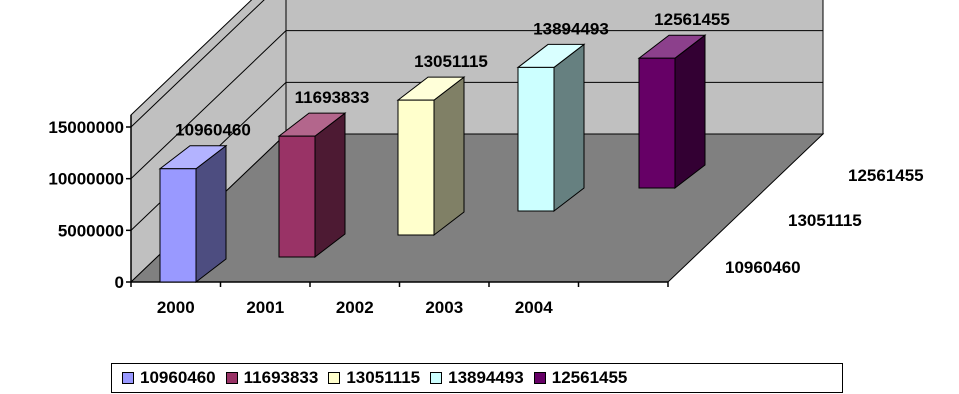 The width and height of the screenshot is (959, 394). I want to click on x-tick-label: 2003, so click(444, 307).